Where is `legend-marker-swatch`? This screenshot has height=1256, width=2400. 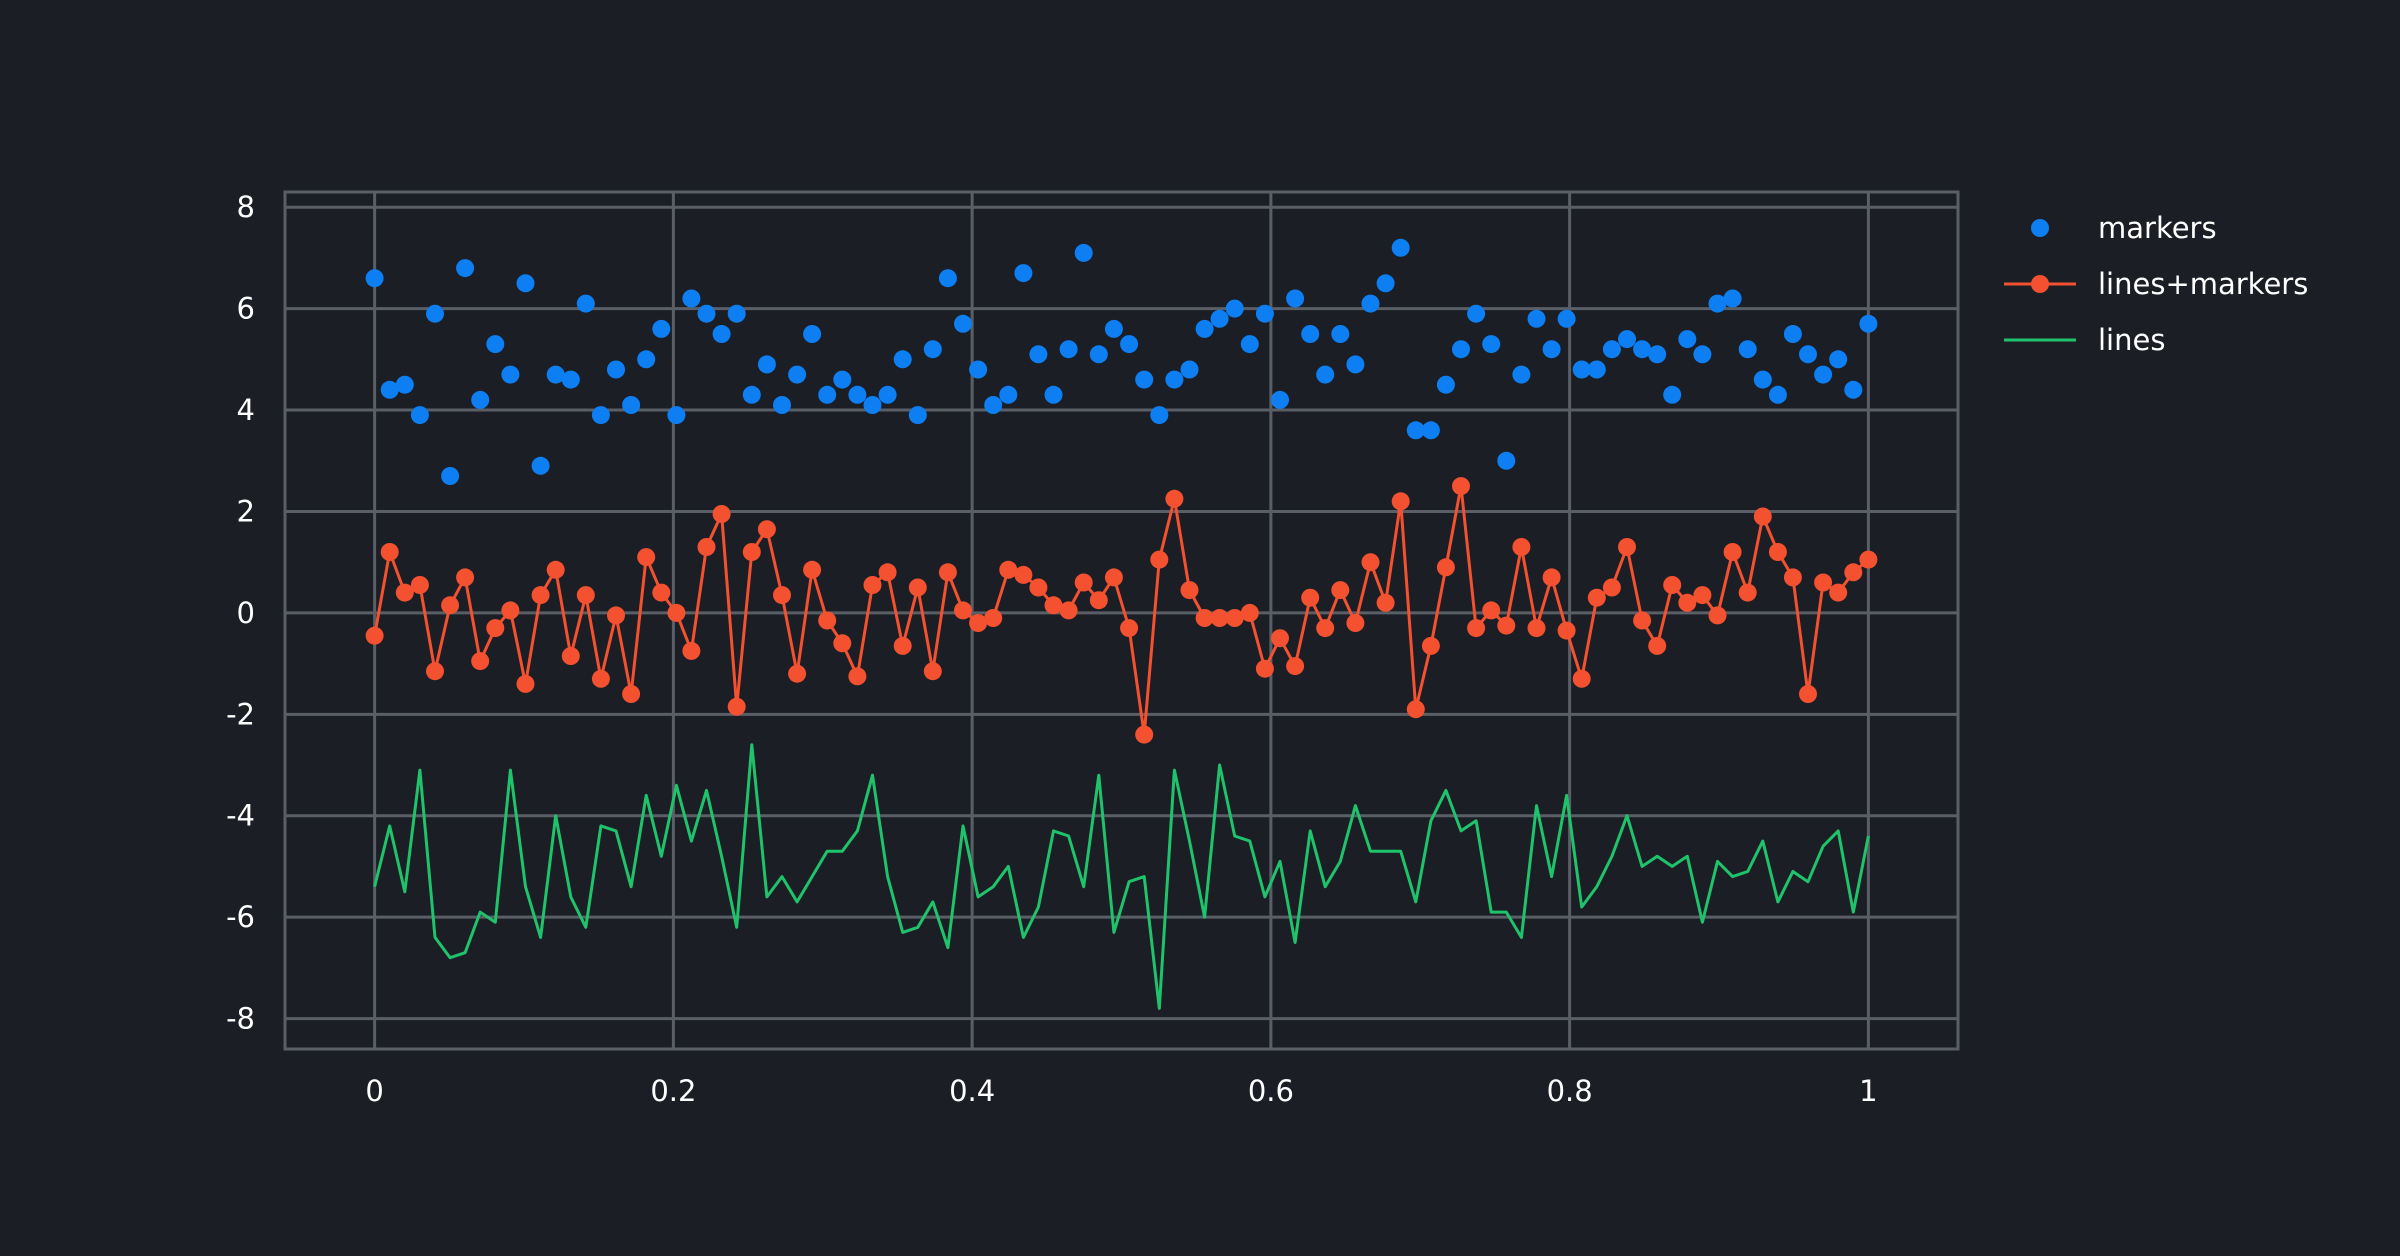 legend-marker-swatch is located at coordinates (2040, 284).